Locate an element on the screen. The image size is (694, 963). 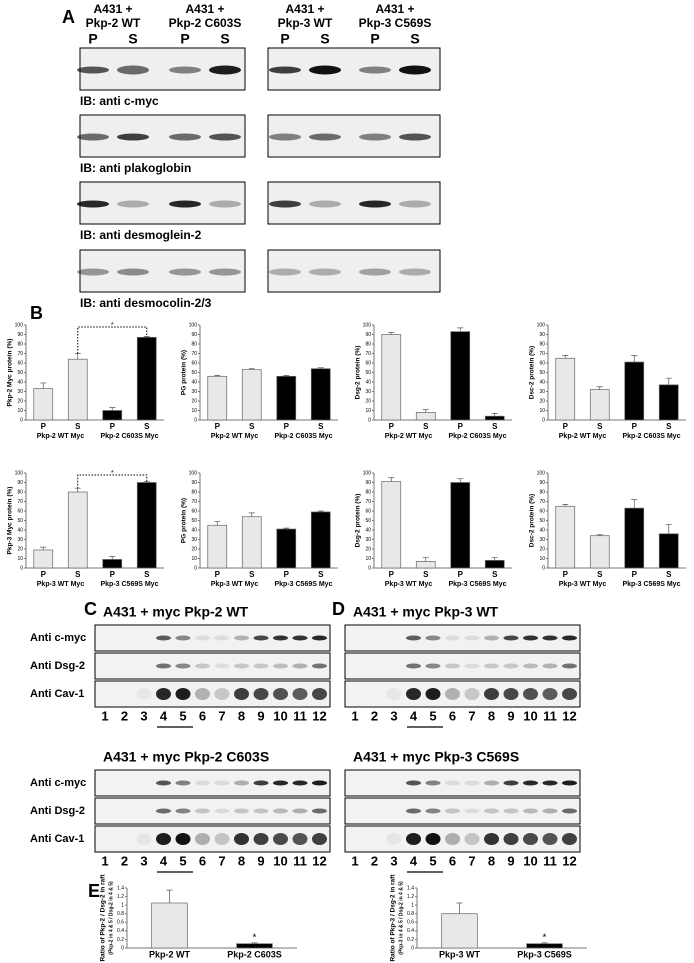
y-tick-label: 40 is located at coordinates (20, 530).